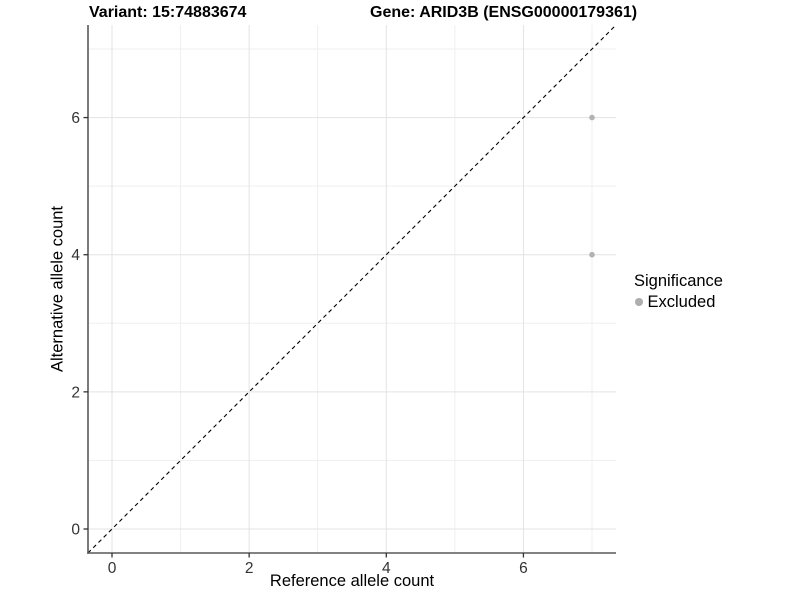 Image resolution: width=800 pixels, height=600 pixels. Describe the element at coordinates (75, 118) in the screenshot. I see `y-tick-label: 6` at that location.